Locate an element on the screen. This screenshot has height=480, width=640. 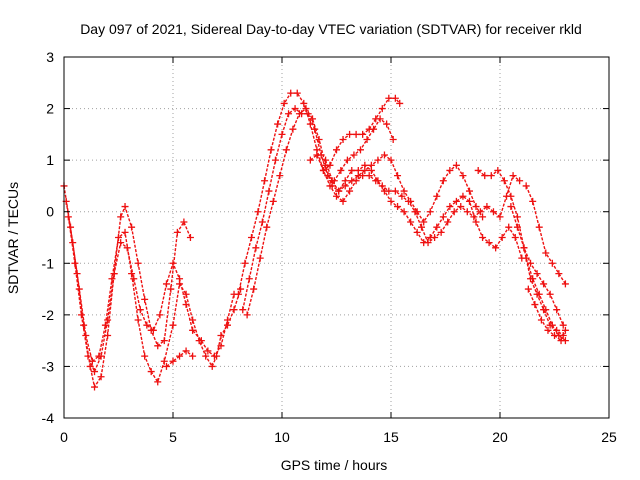
y-tick-label: 0 is located at coordinates (50, 212).